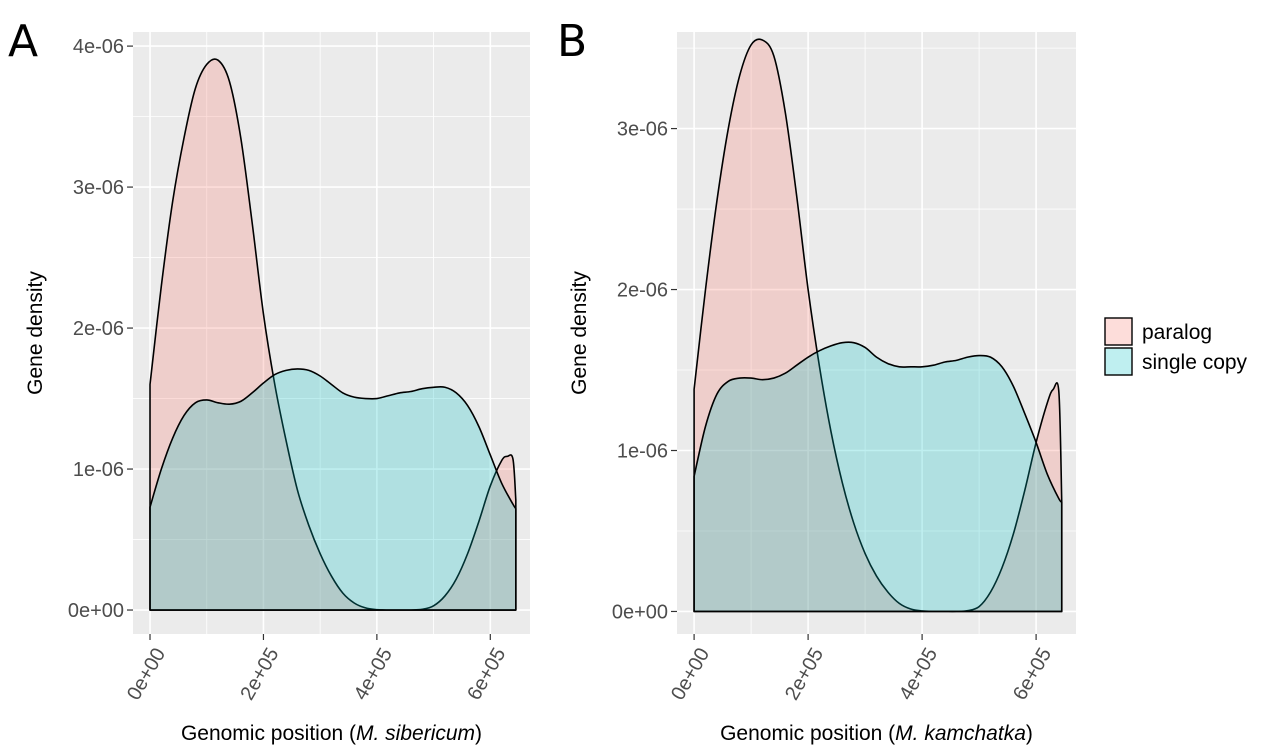 The image size is (1275, 749). Describe the element at coordinates (1176, 346) in the screenshot. I see `legend: paralog single copy` at that location.